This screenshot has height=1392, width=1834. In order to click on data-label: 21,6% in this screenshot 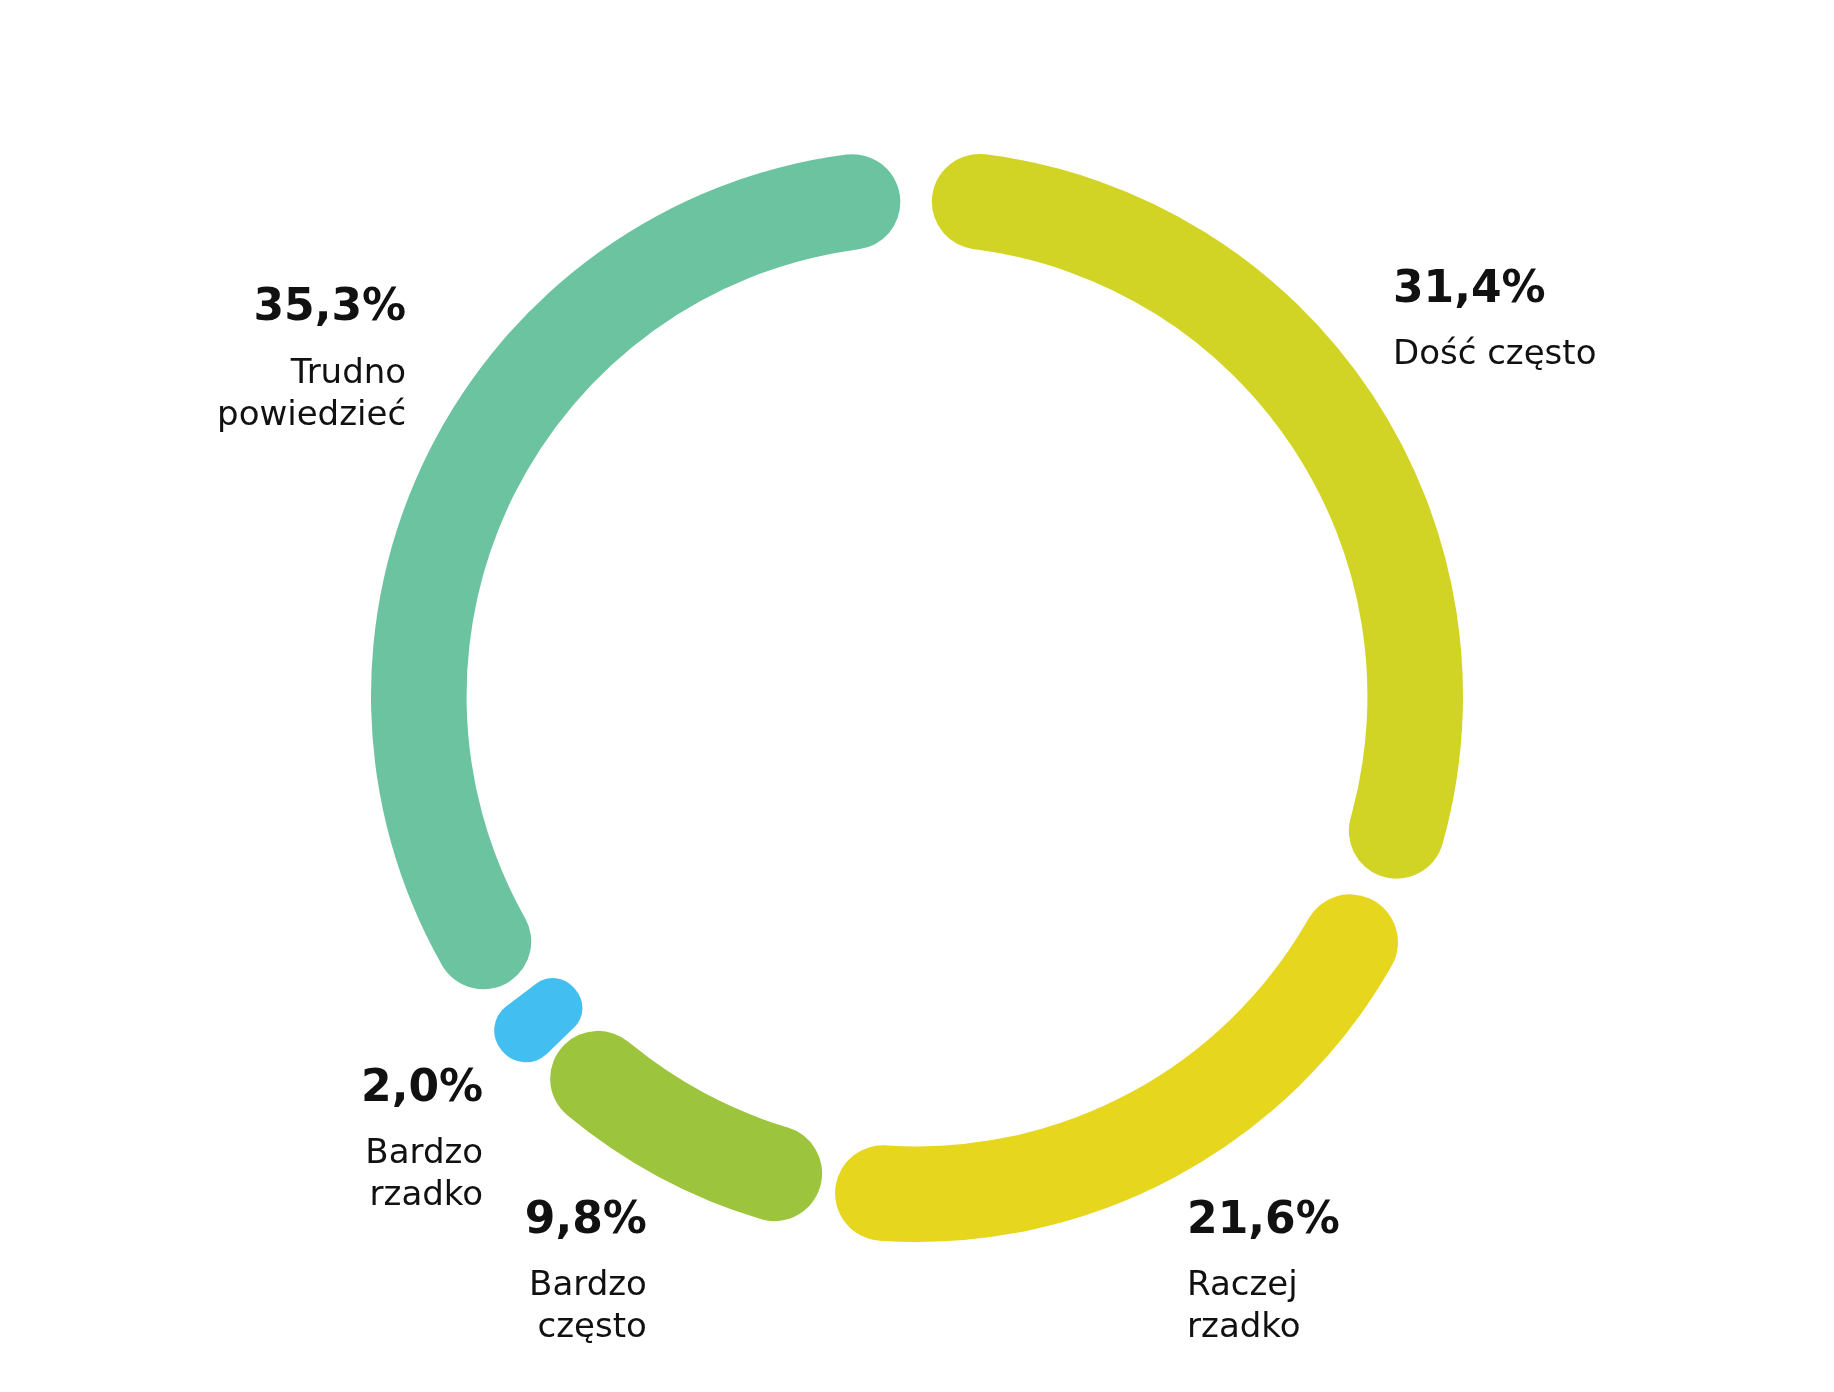, I will do `click(1263, 1217)`.